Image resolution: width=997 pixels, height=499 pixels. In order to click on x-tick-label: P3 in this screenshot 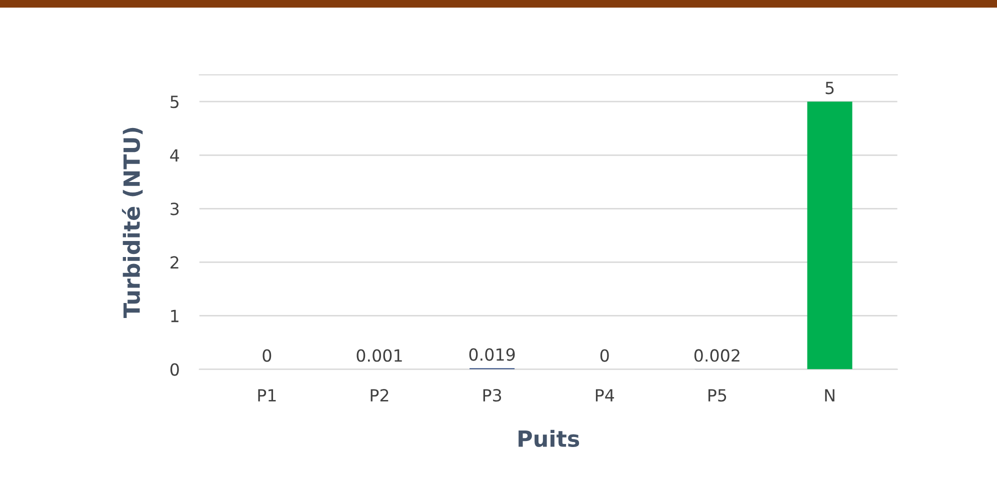, I will do `click(492, 395)`.